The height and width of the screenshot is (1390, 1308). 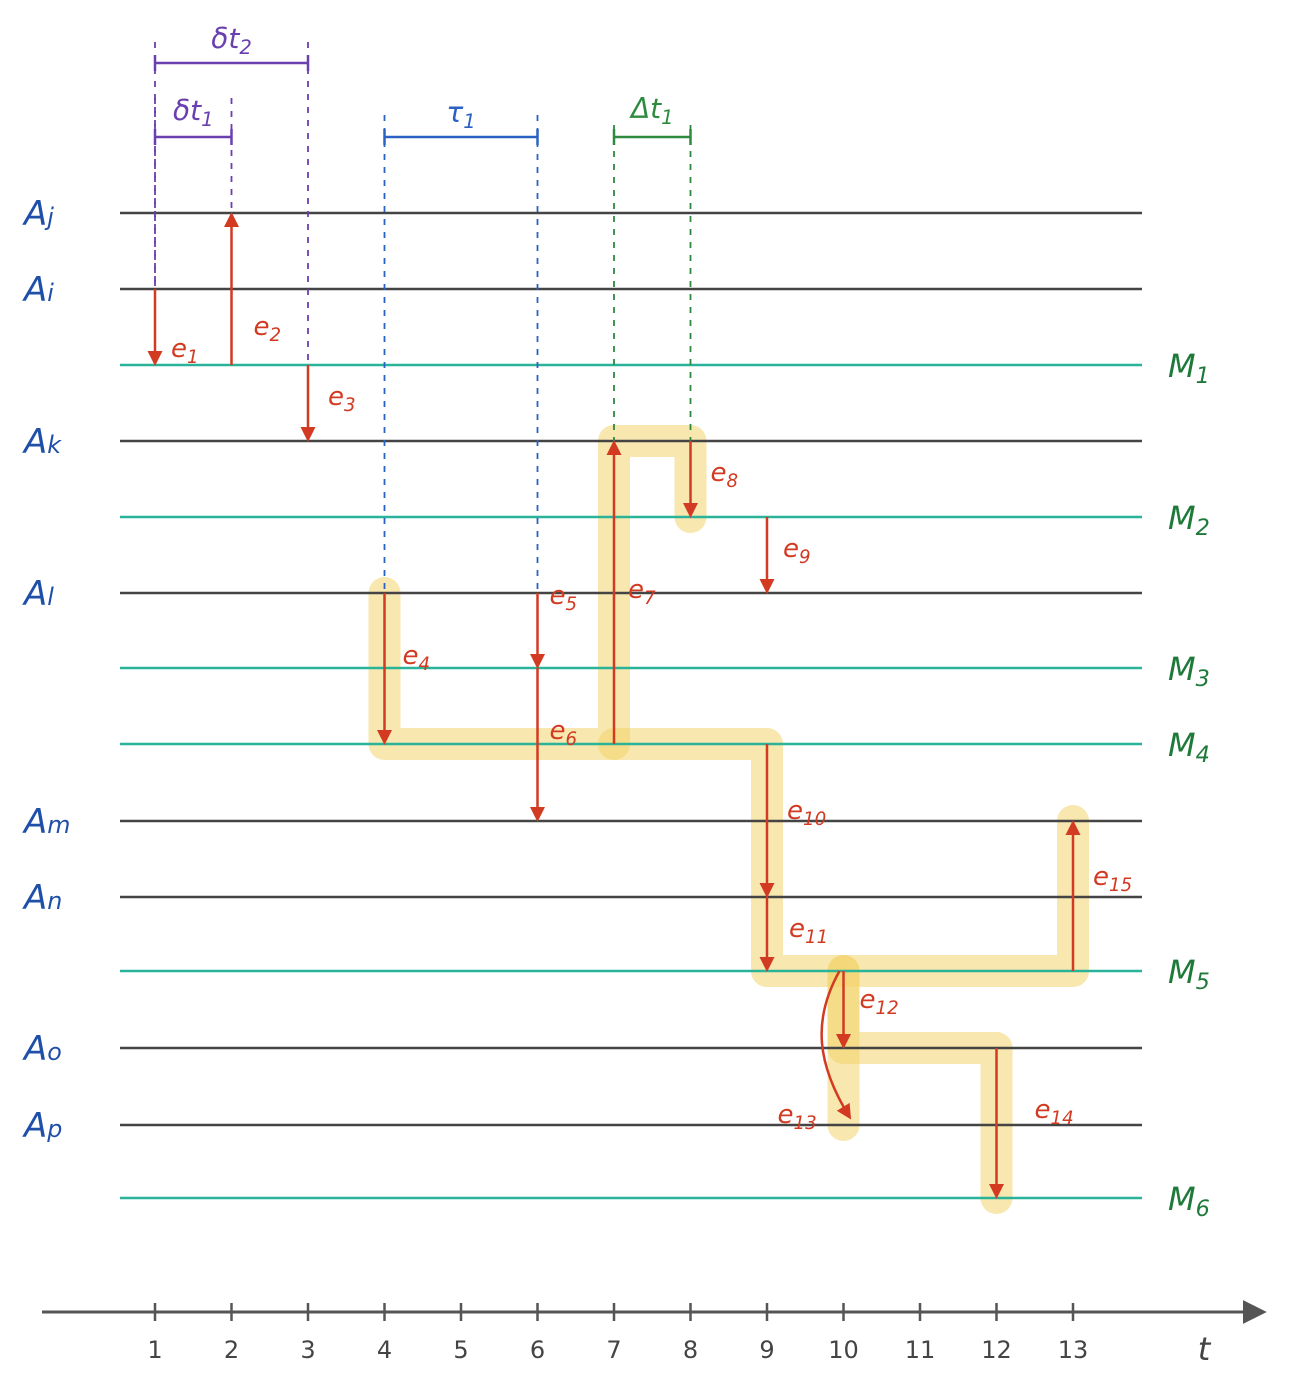 What do you see at coordinates (564, 733) in the screenshot?
I see `edge-label-e6: e6` at bounding box center [564, 733].